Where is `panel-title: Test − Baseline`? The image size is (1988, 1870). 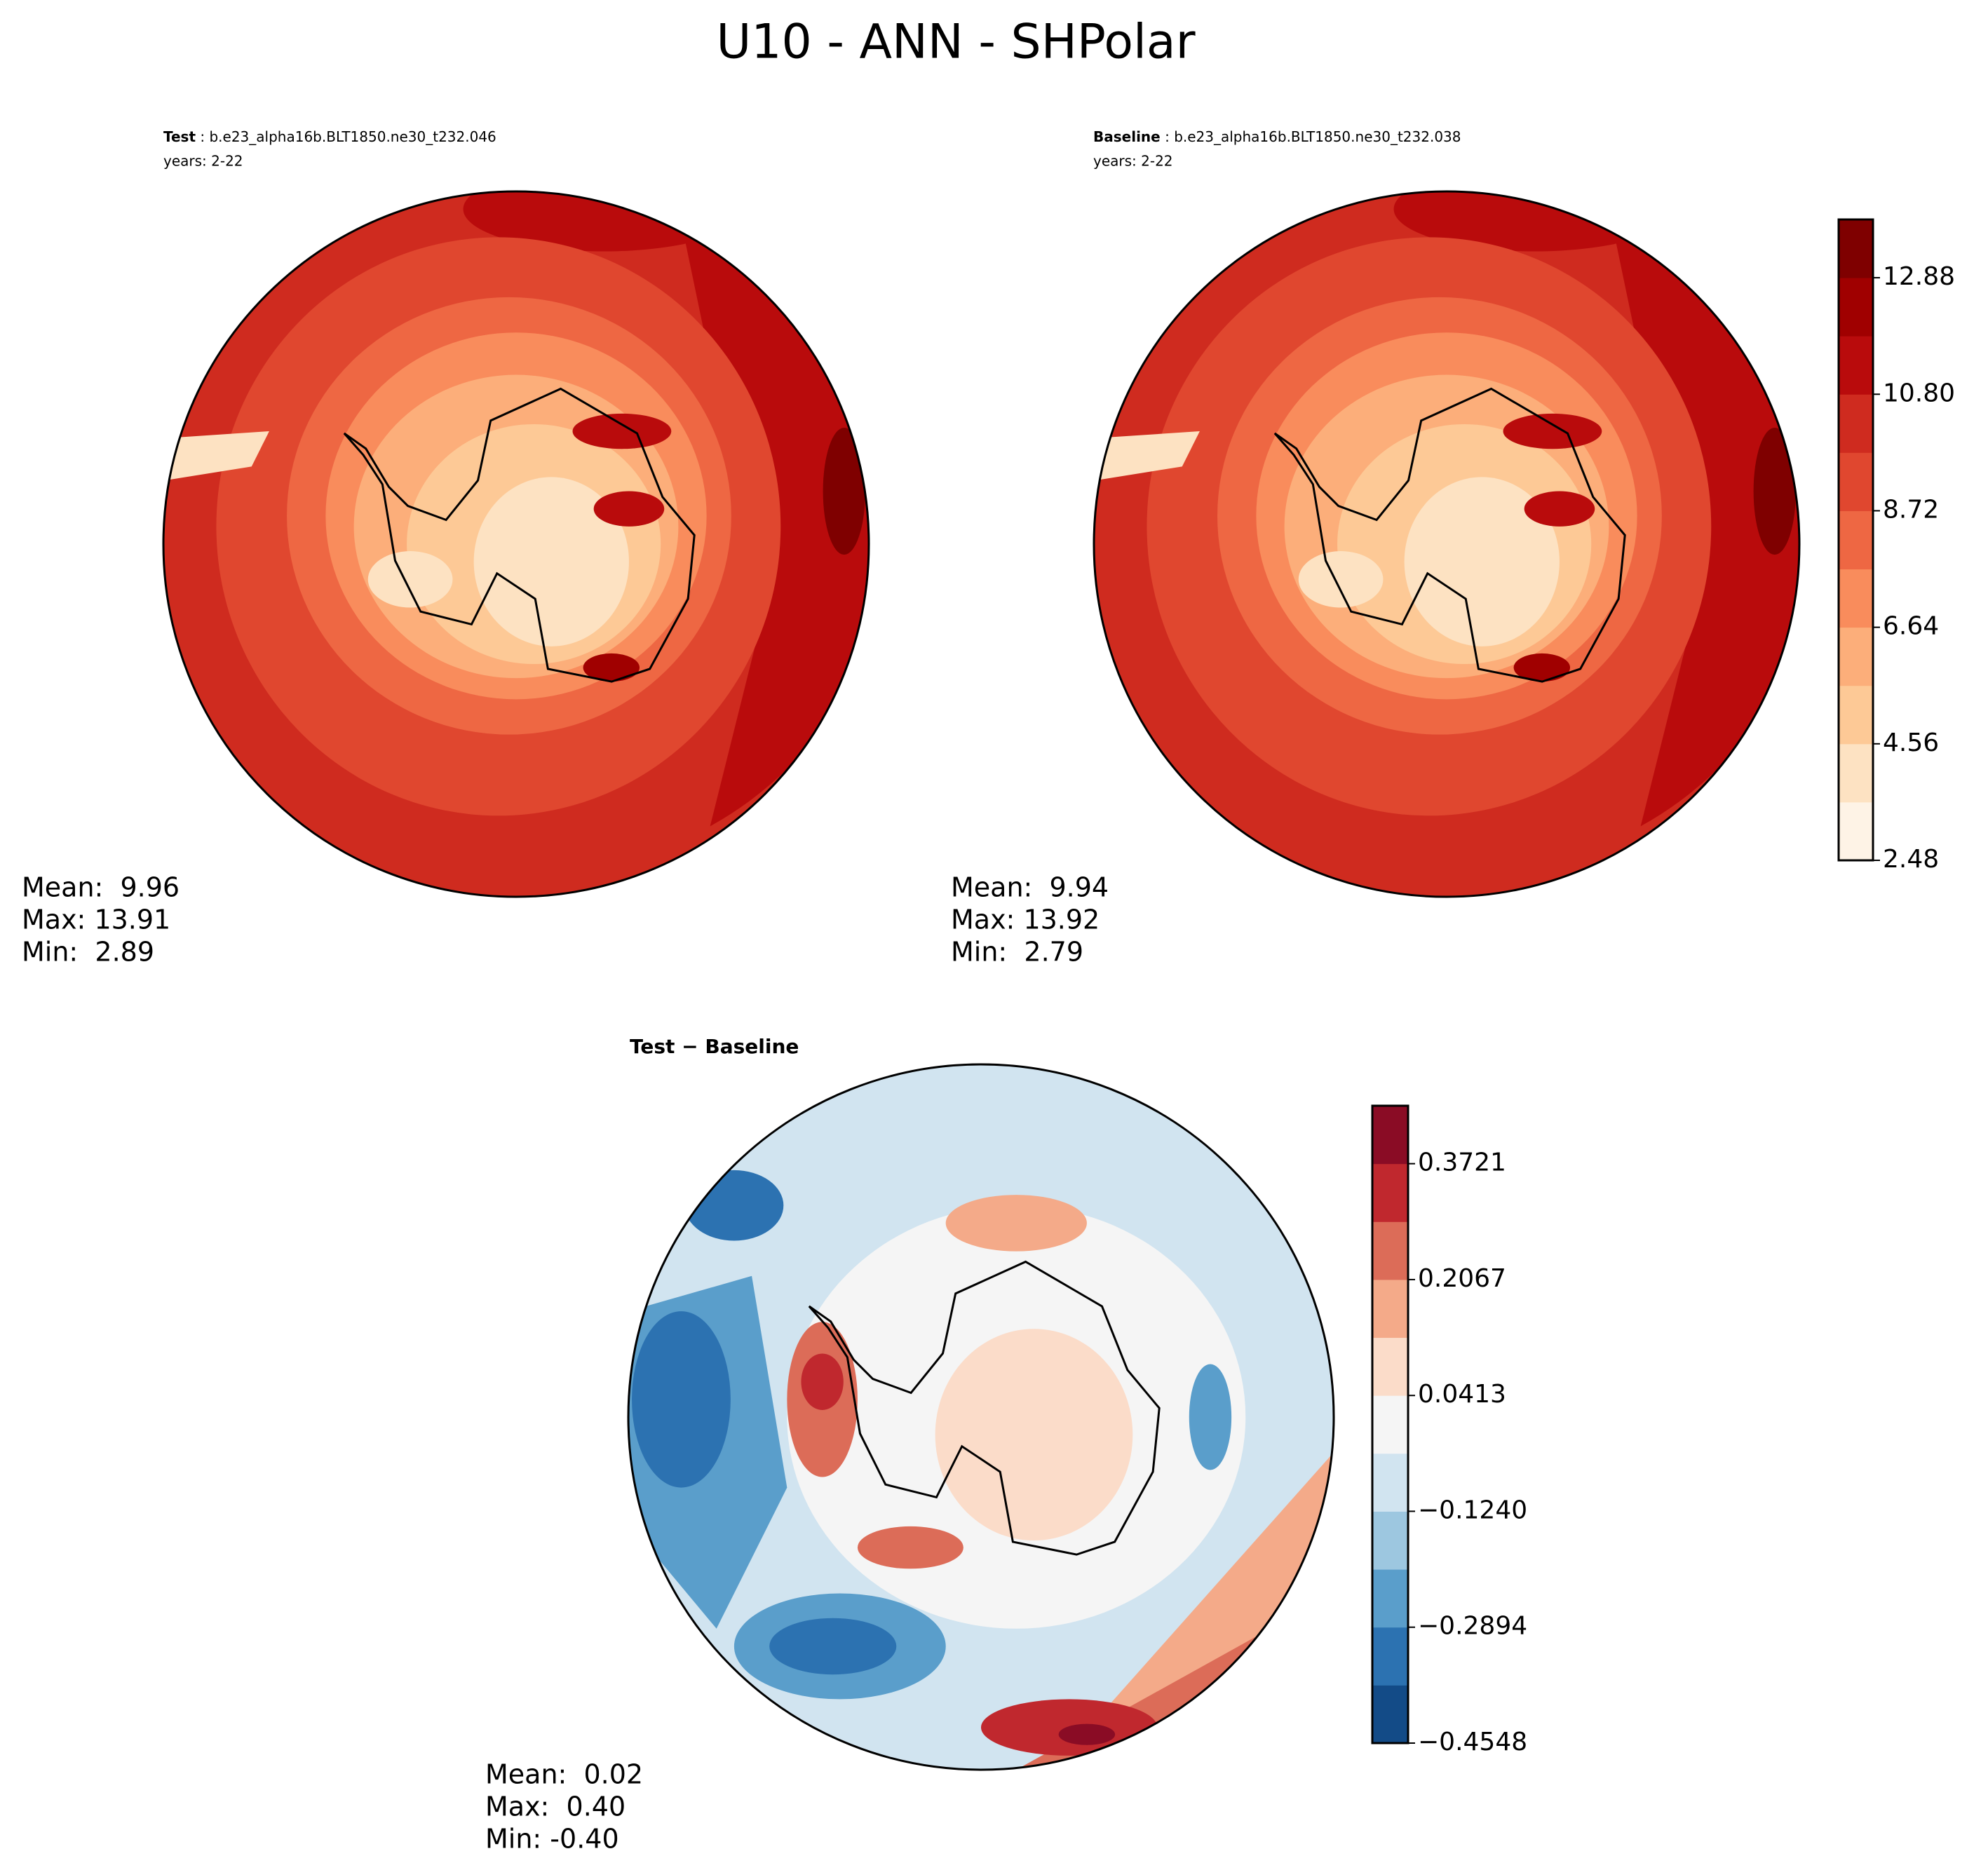
panel-title: Test − Baseline is located at coordinates (715, 1046).